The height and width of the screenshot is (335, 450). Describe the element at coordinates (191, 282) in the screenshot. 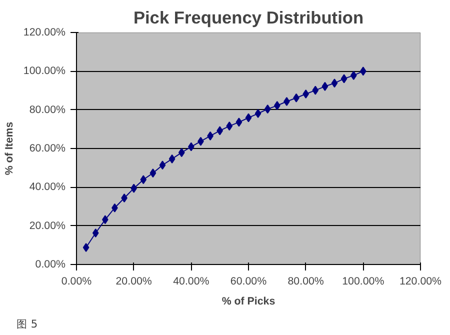

I see `x-tick-label: 40.00%` at that location.